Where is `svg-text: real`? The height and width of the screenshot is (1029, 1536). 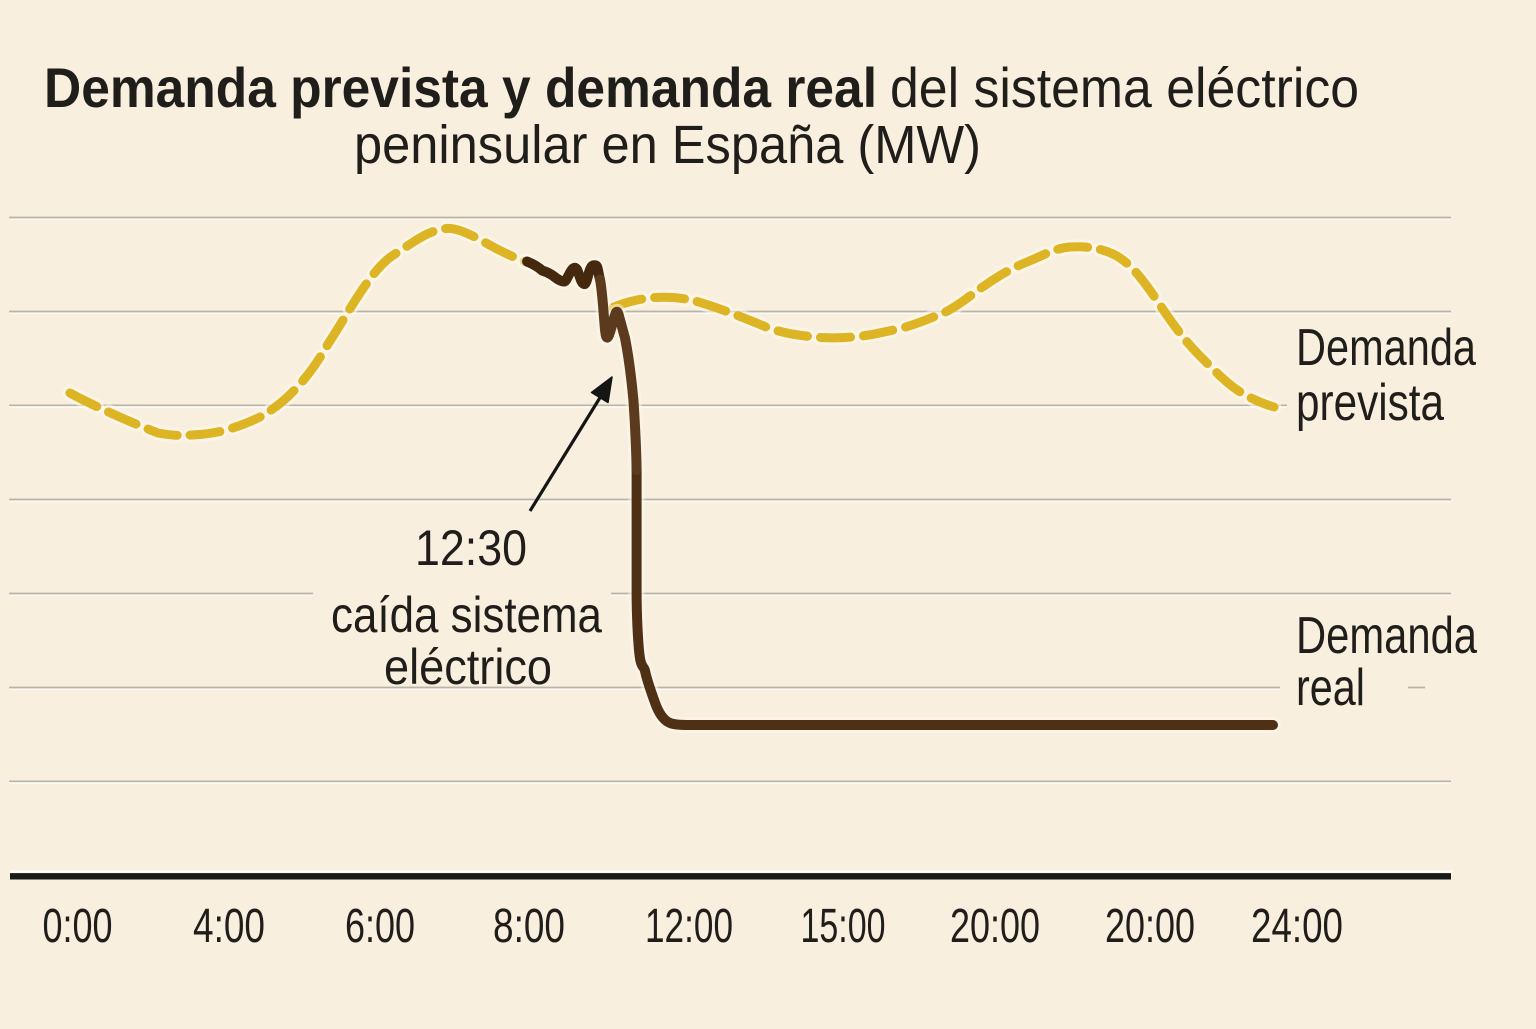 svg-text: real is located at coordinates (1330, 688).